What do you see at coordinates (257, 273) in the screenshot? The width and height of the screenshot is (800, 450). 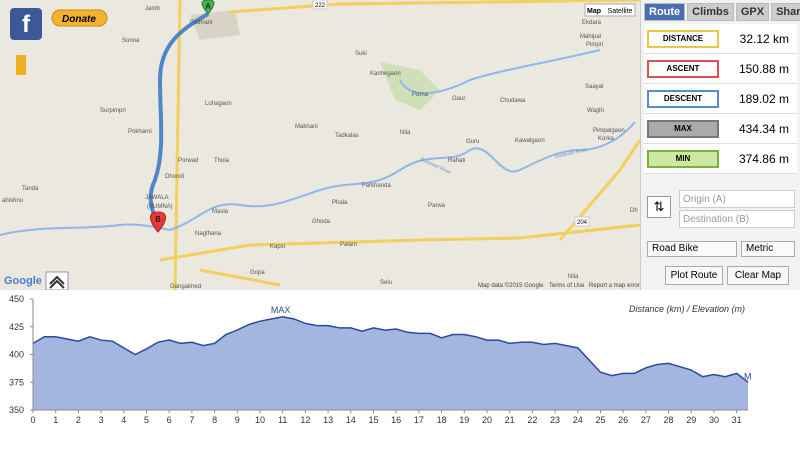 I see `place-label: Gopa` at bounding box center [257, 273].